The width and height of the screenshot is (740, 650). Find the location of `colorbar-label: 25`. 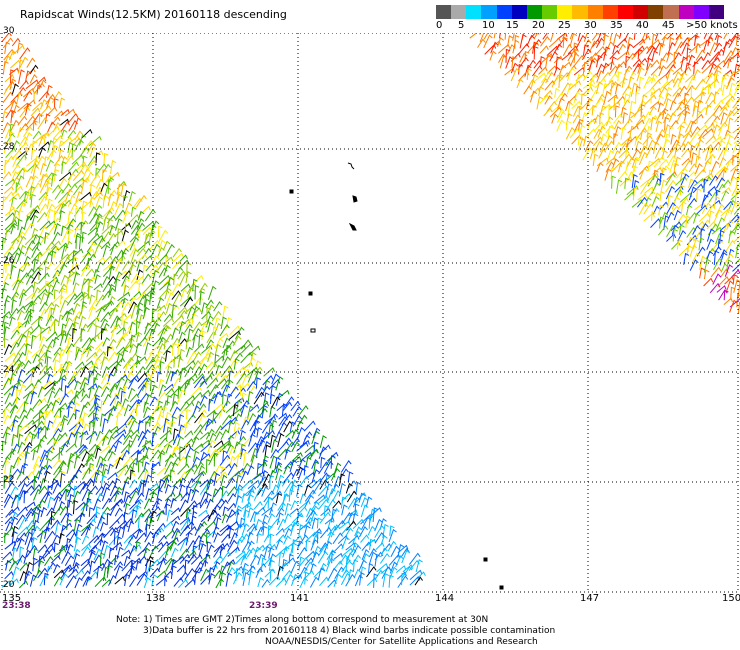

colorbar-label: 25 is located at coordinates (564, 25).